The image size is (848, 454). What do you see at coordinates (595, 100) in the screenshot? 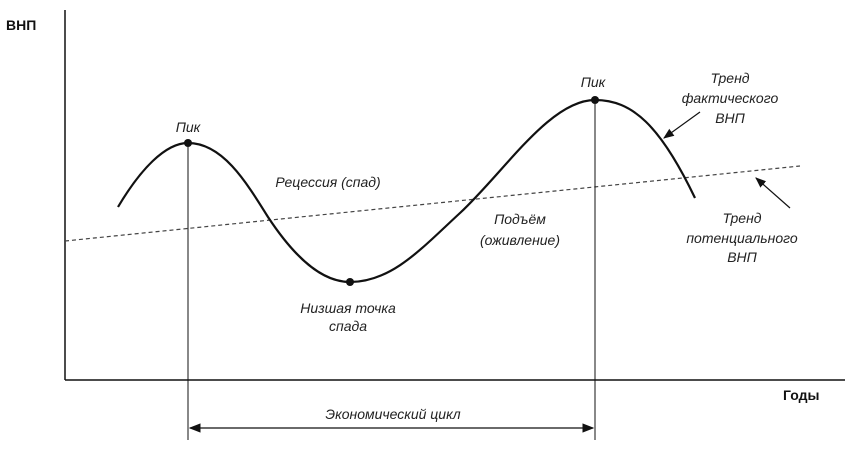
I see `peak-right-point` at bounding box center [595, 100].